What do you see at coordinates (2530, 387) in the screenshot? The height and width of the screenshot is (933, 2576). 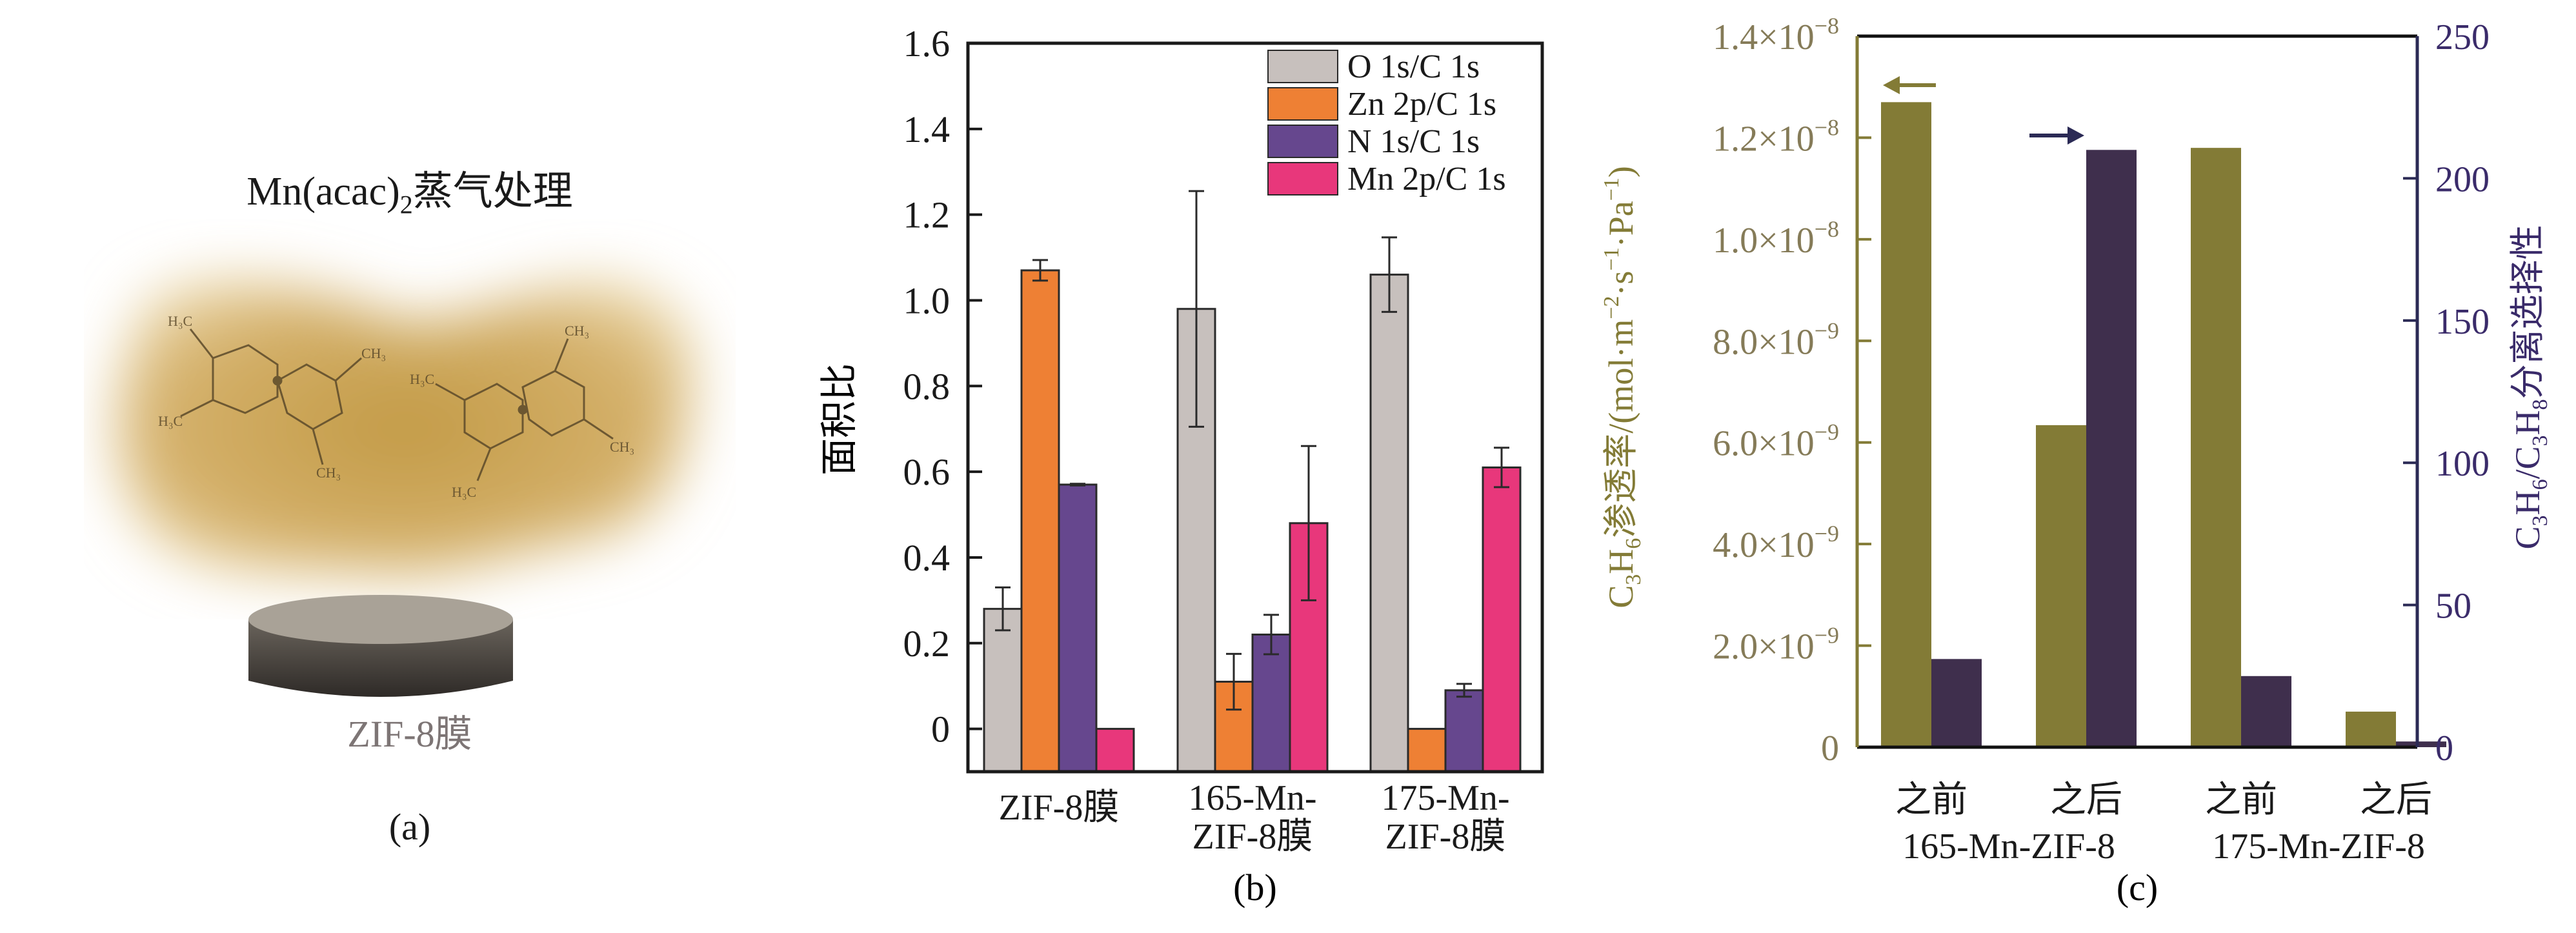 I see `chart-c-right-y-axis-label: C3H6/C3H8分离选择性` at bounding box center [2530, 387].